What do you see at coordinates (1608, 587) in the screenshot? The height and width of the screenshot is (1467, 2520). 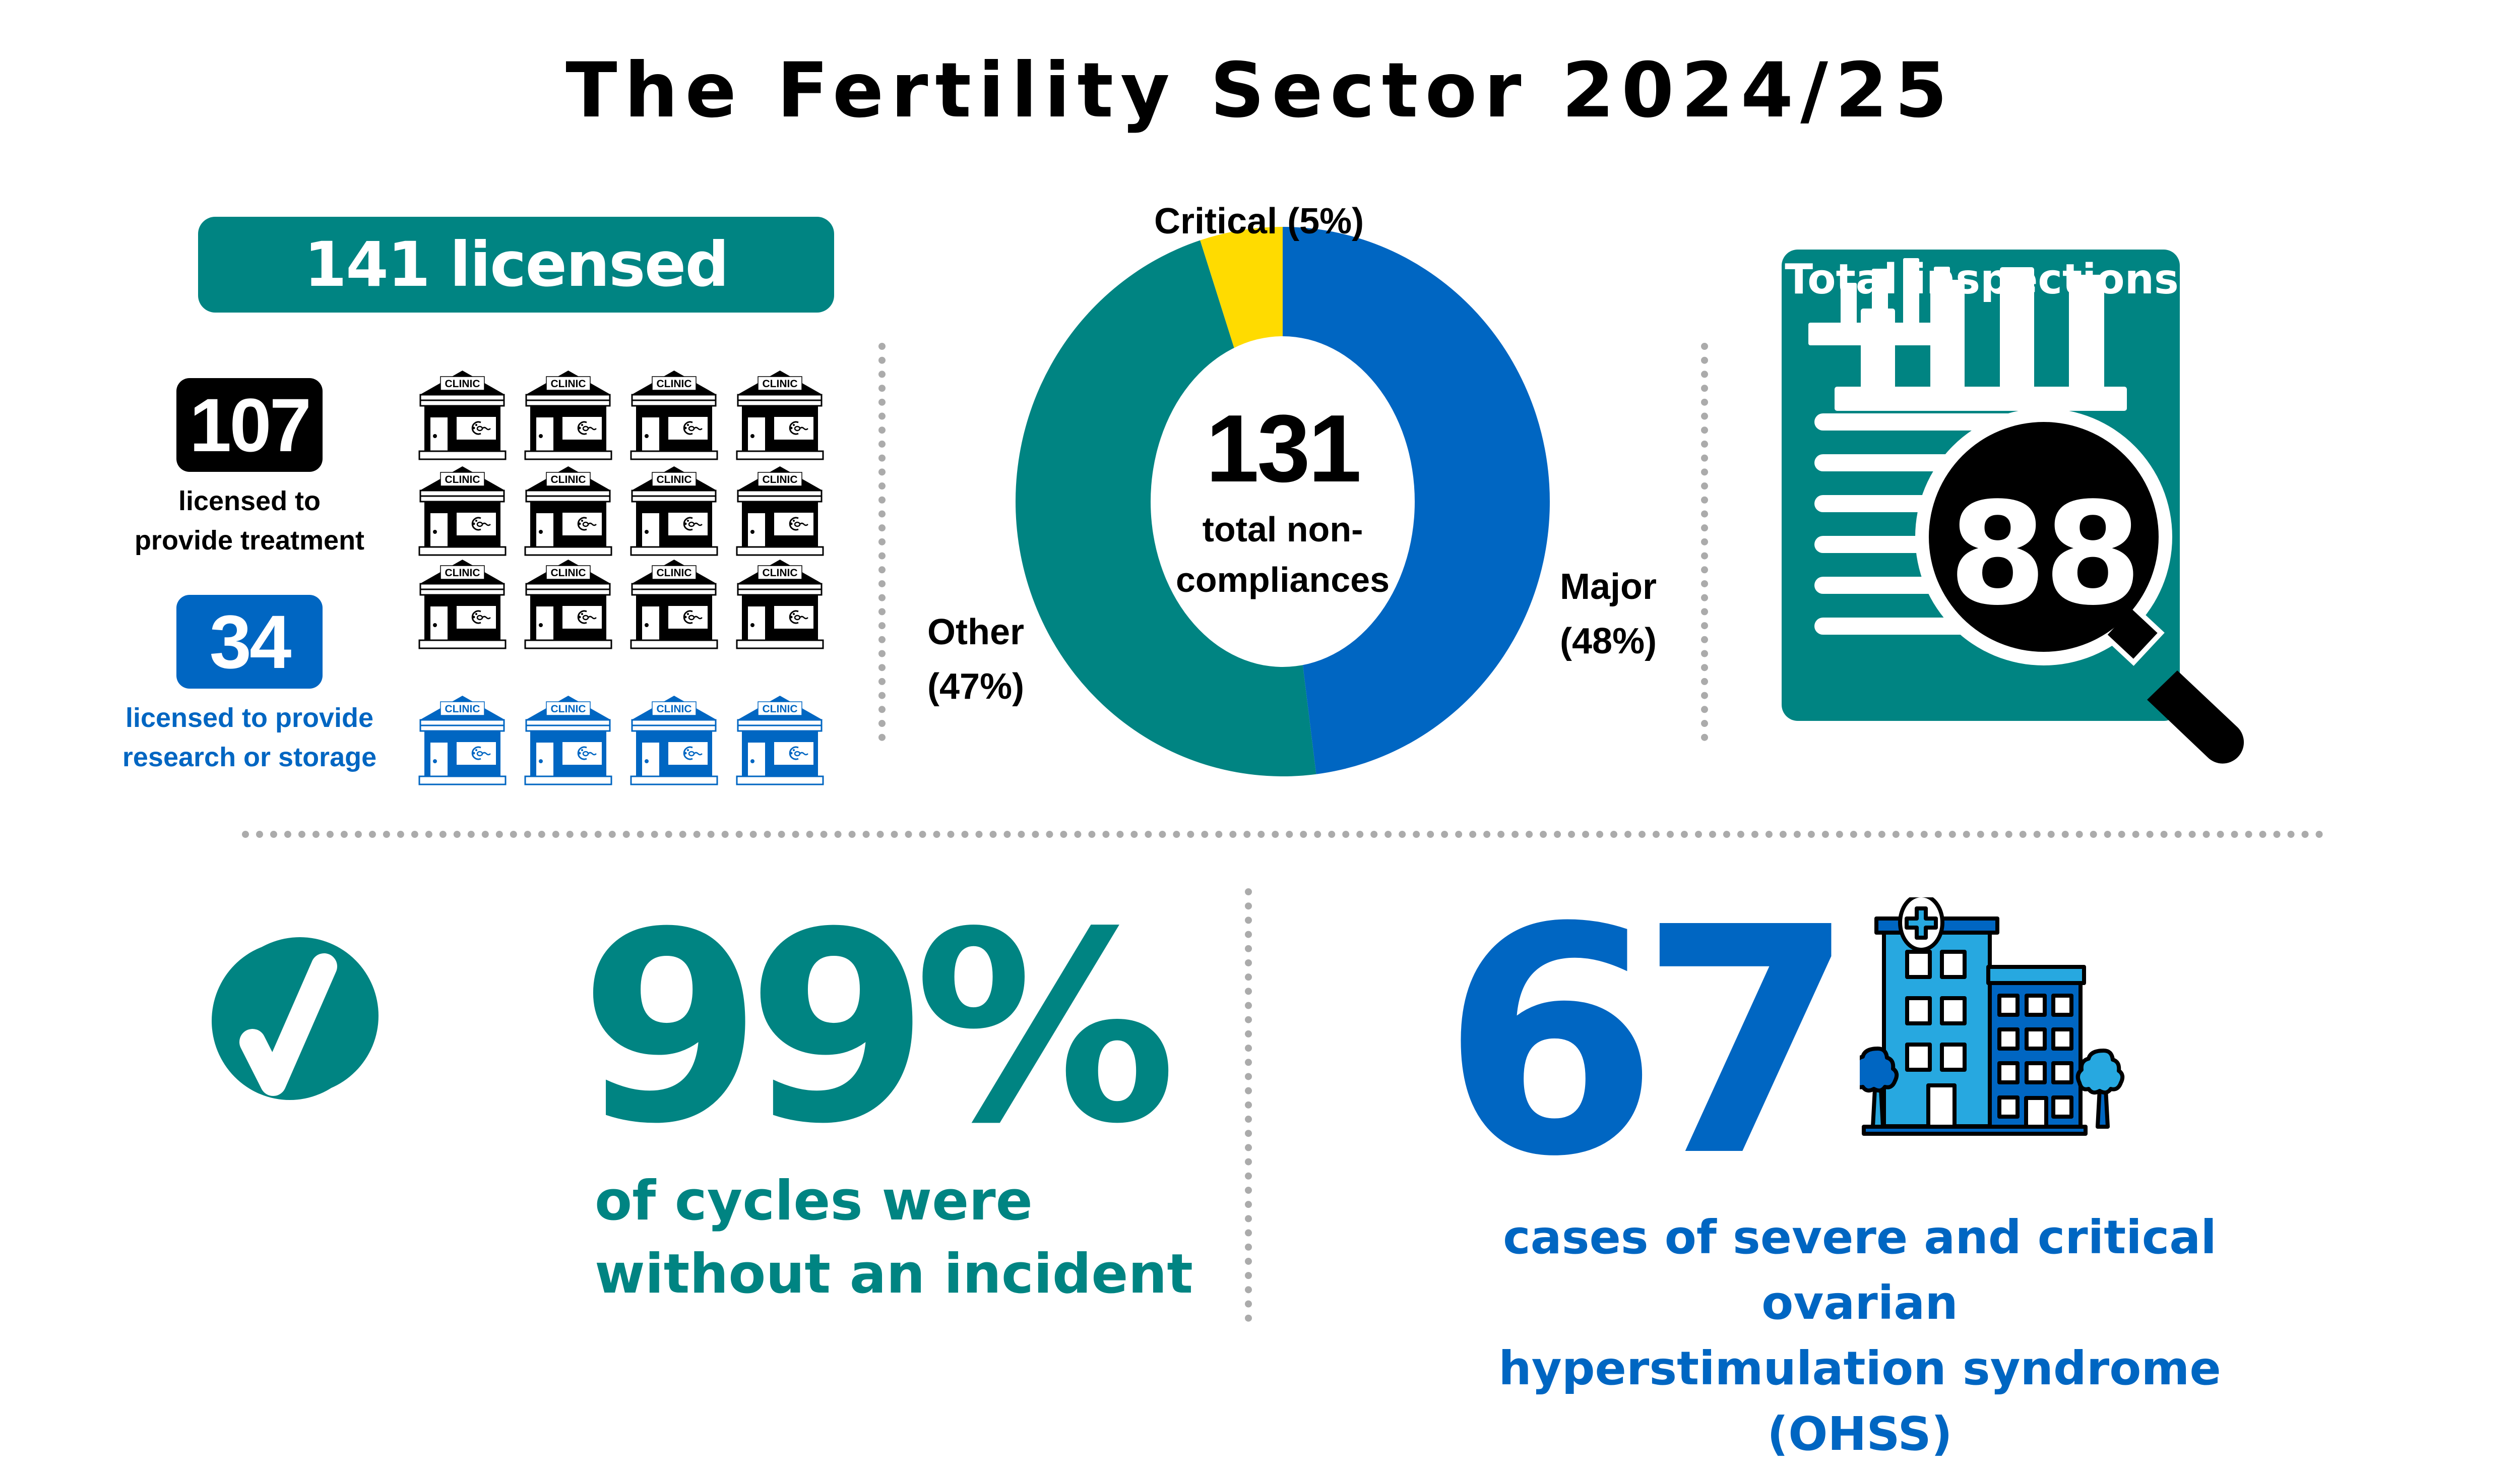 I see `major-label-line1: Major` at bounding box center [1608, 587].